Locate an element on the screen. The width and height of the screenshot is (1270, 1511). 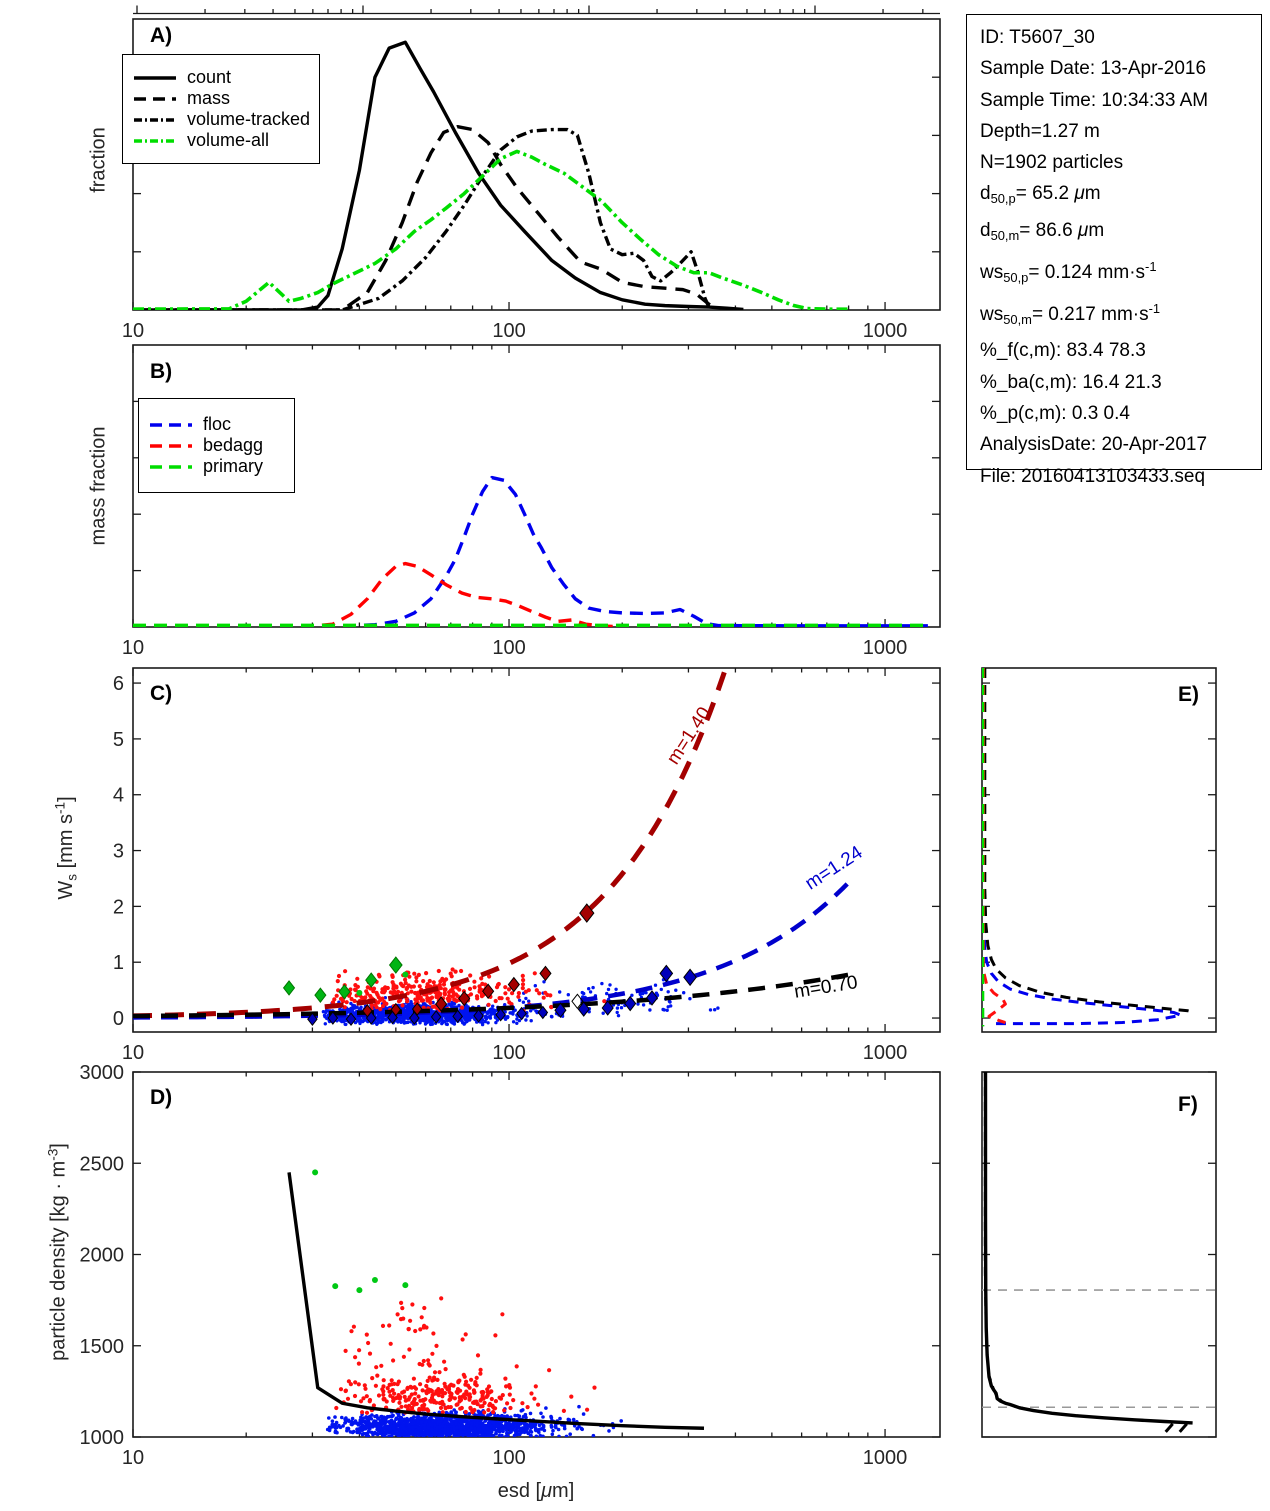
series-floc is located at coordinates (530, 551).